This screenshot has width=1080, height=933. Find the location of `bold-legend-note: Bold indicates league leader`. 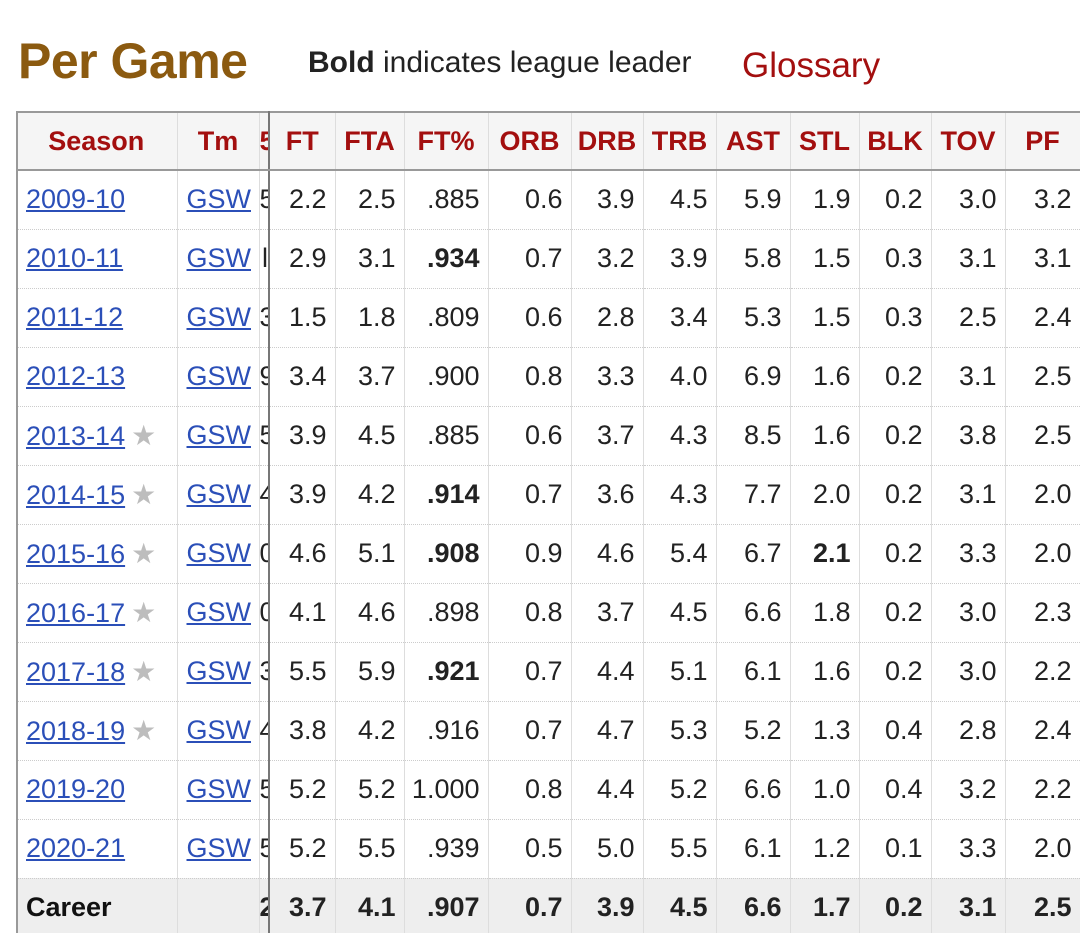

bold-legend-note: Bold indicates league leader is located at coordinates (500, 63).